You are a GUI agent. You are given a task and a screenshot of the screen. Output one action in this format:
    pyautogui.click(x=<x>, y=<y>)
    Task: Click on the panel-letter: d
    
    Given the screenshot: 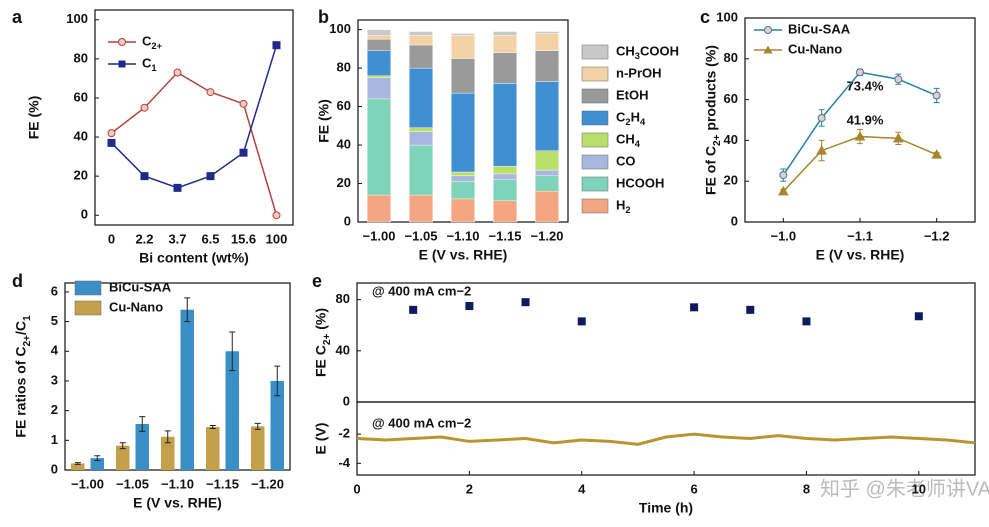 What is the action you would take?
    pyautogui.click(x=17, y=281)
    